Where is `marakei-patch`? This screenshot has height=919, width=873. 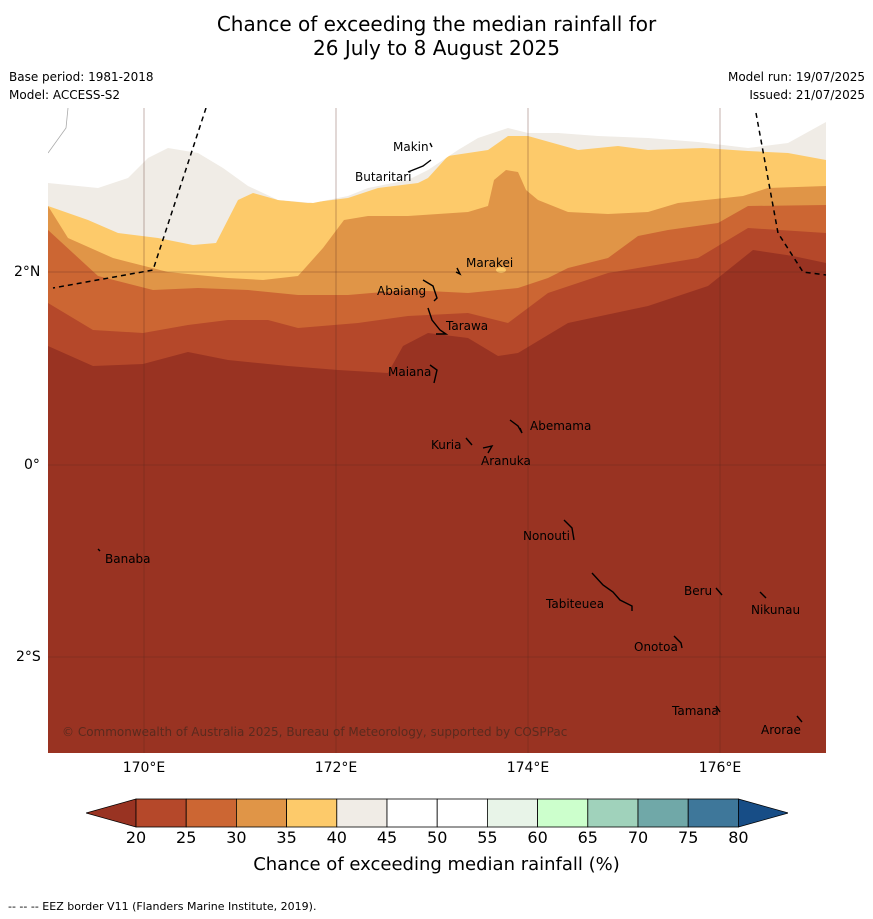
marakei-patch is located at coordinates (501, 270).